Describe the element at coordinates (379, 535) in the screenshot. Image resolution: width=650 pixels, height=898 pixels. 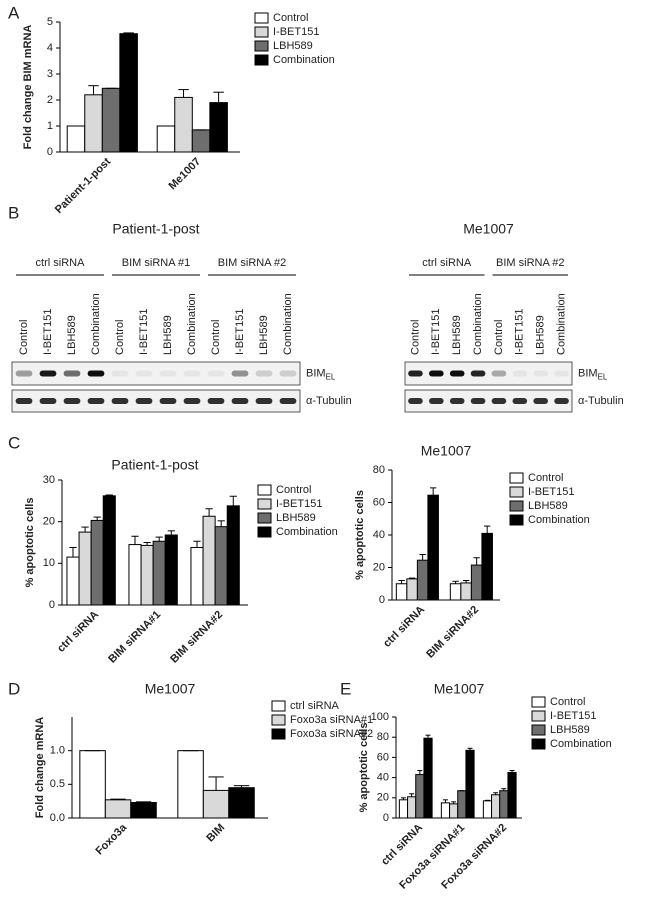
I see `y-tick-label: 40` at that location.